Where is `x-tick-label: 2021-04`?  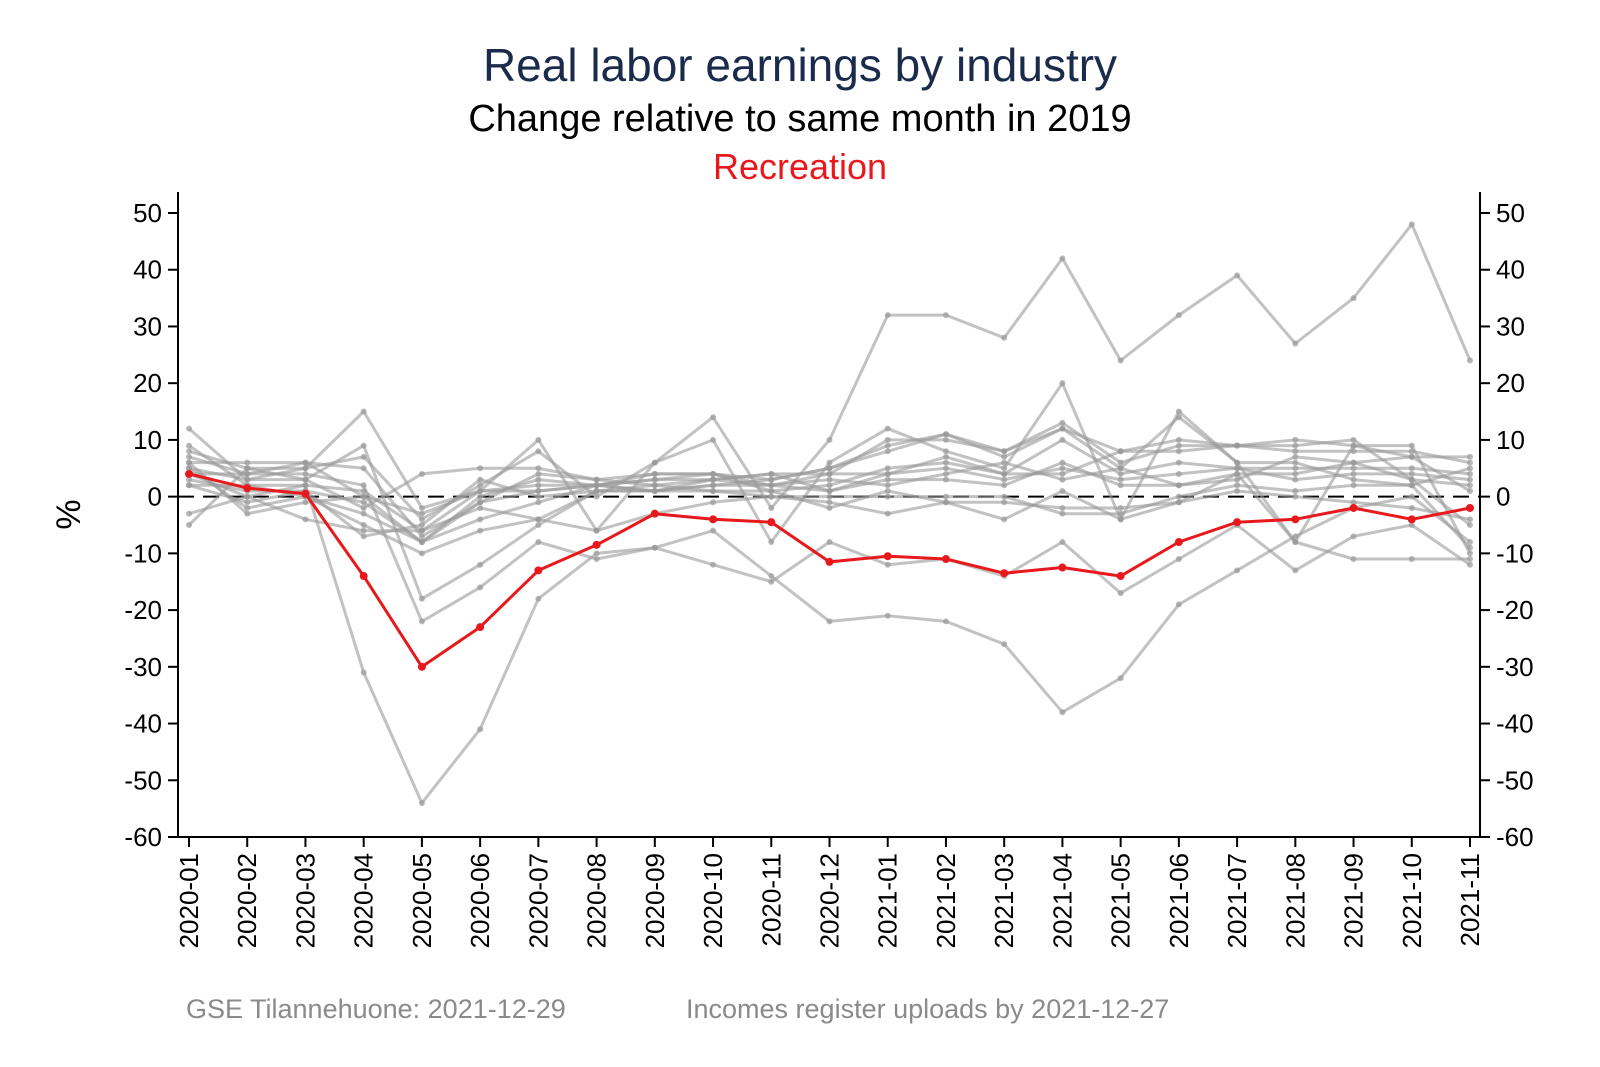 x-tick-label: 2021-04 is located at coordinates (1062, 900).